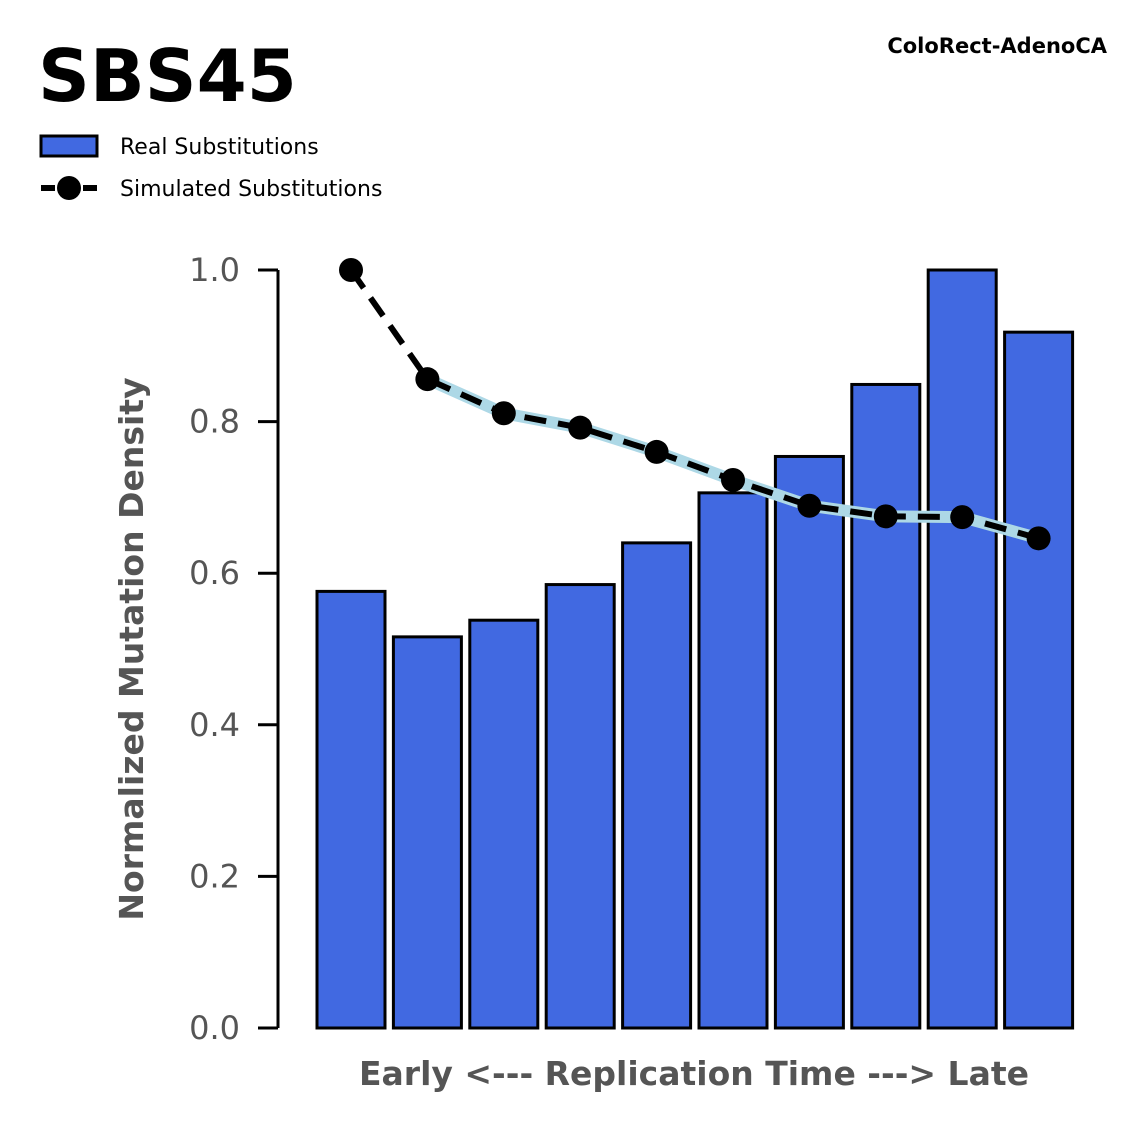  What do you see at coordinates (234, 649) in the screenshot?
I see `y-axis: 0.0 0.2 0.4 0.6 0.8 1.0` at bounding box center [234, 649].